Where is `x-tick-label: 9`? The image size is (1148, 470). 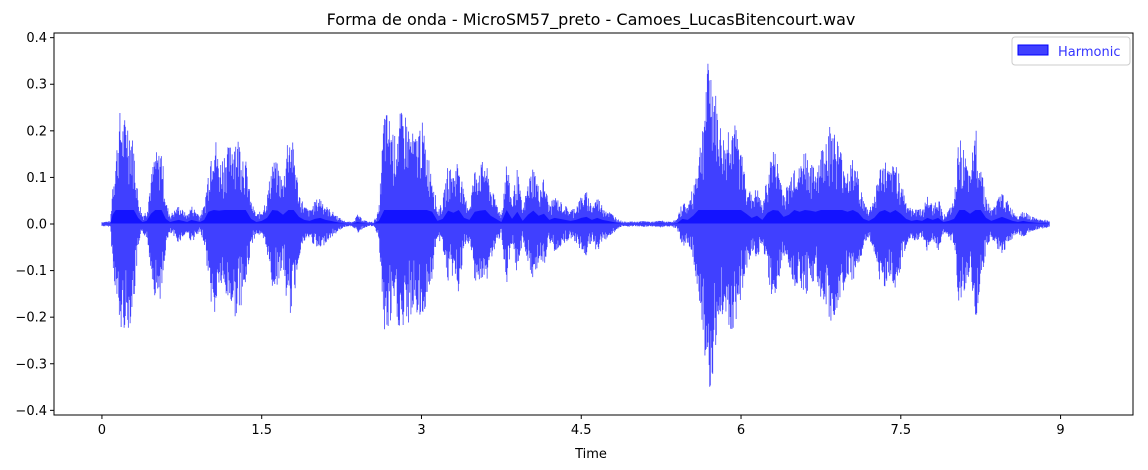
x-tick-label: 9 is located at coordinates (1060, 430).